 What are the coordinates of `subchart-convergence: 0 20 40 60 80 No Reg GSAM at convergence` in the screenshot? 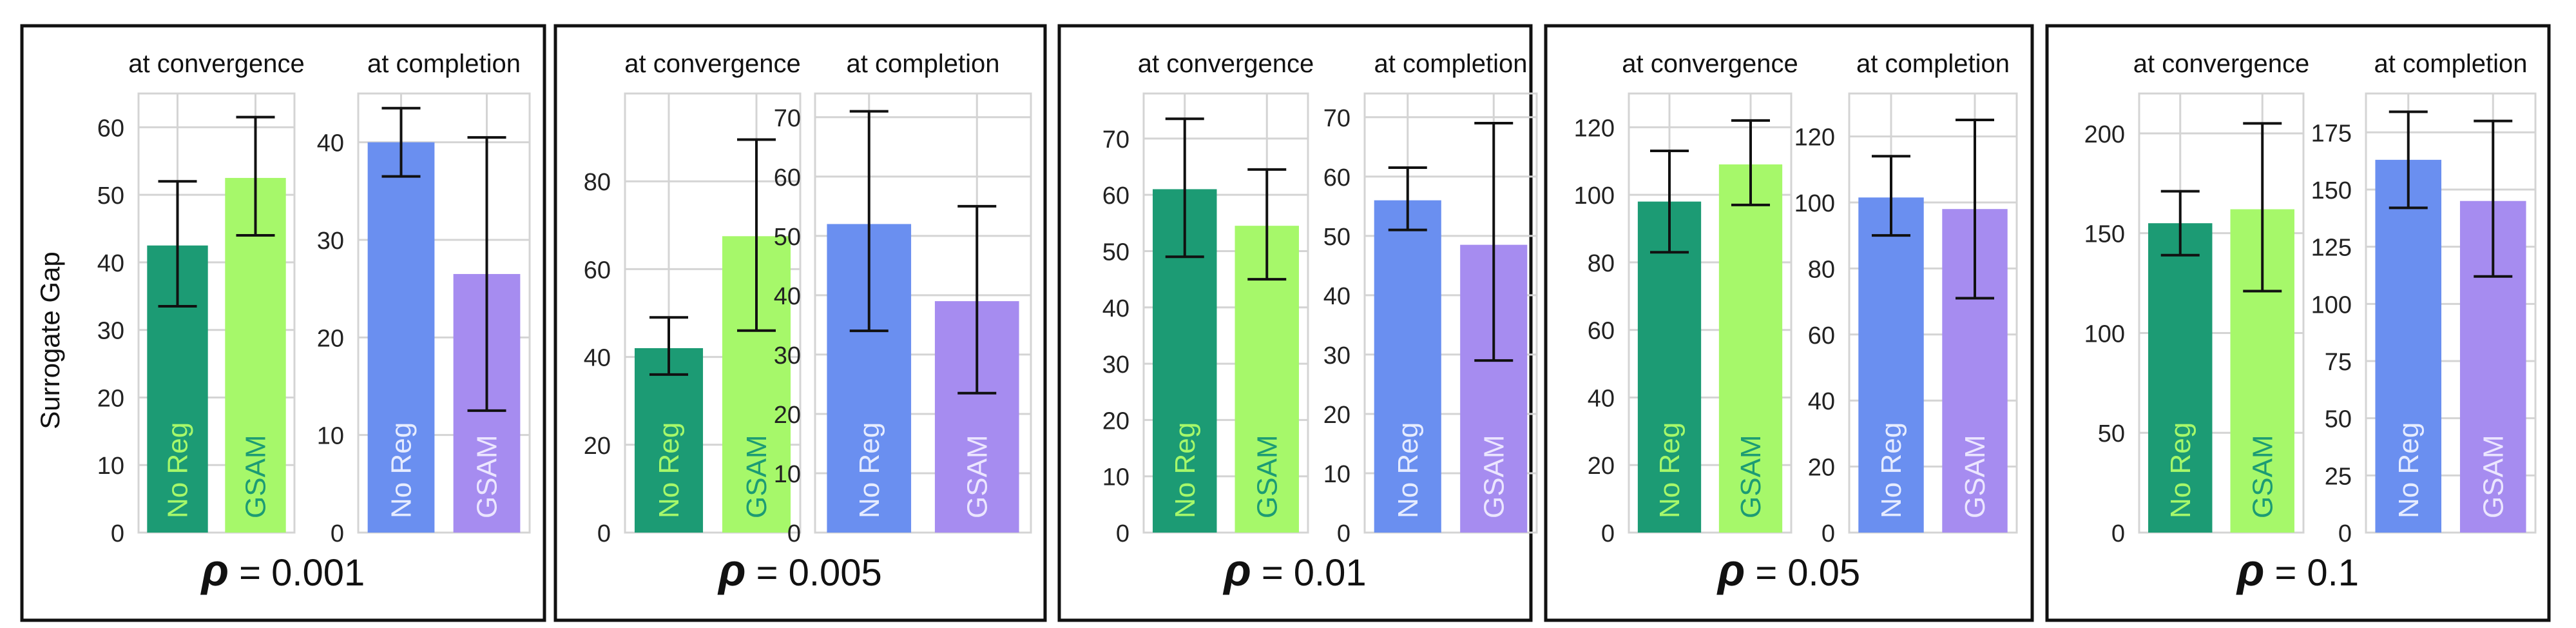 It's located at (693, 298).